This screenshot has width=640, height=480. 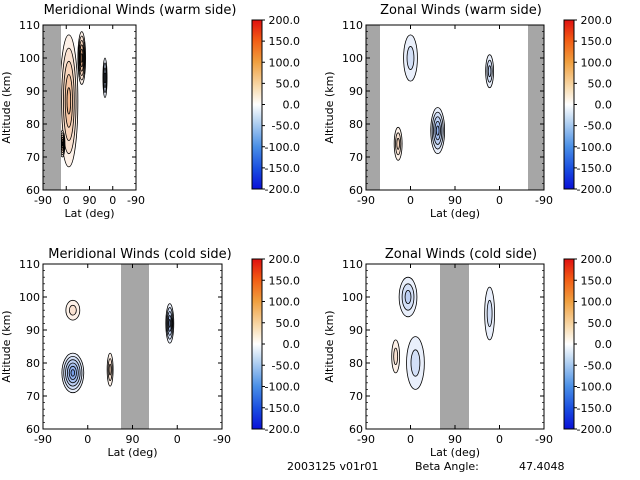 I want to click on panel-title: Meridional Winds (cold side), so click(x=139, y=254).